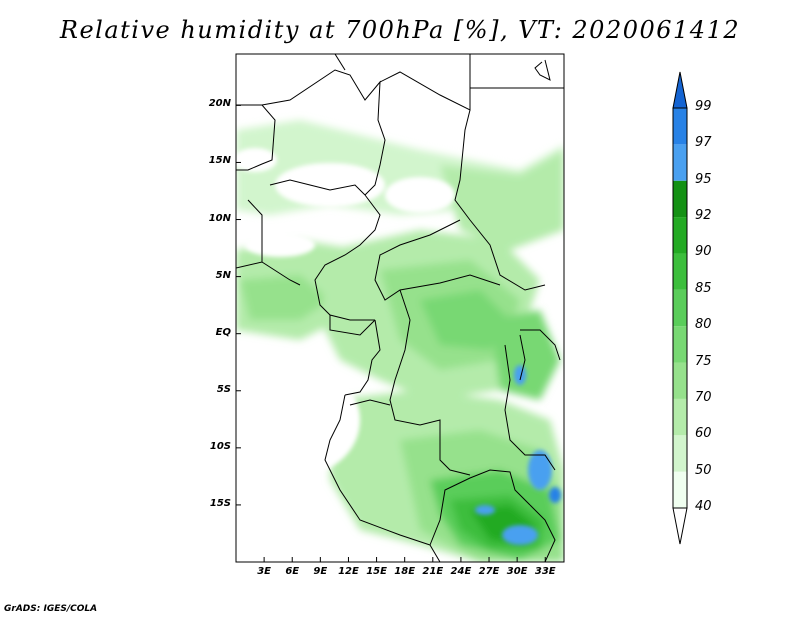 The width and height of the screenshot is (800, 618). I want to click on colorbar-level-label: 80, so click(703, 325).